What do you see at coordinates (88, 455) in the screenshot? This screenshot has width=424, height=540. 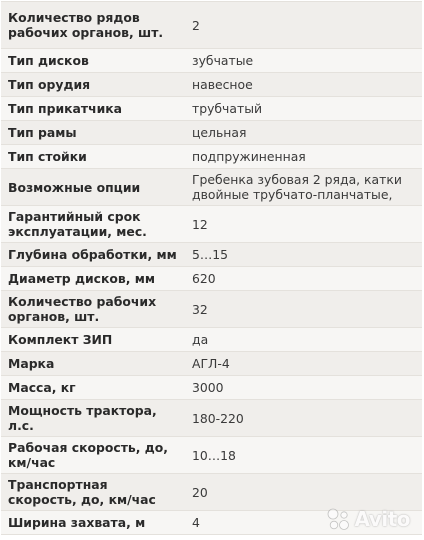 I see `spec-label: Рабочая скорость, до, км/час` at bounding box center [88, 455].